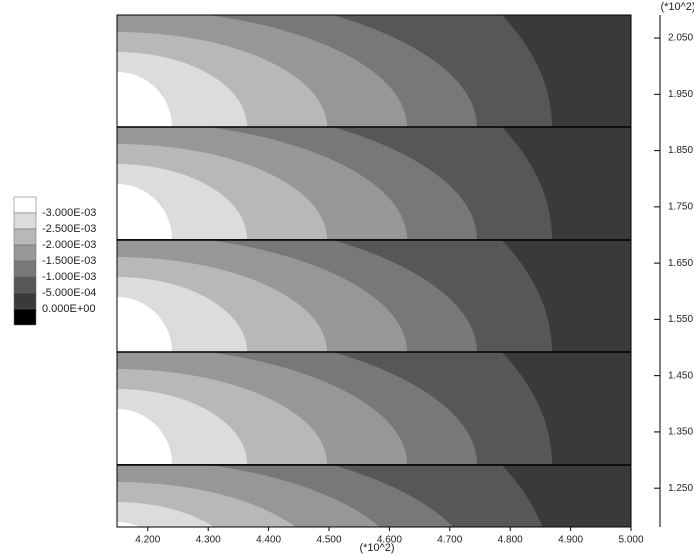 Image resolution: width=694 pixels, height=554 pixels. What do you see at coordinates (645, 271) in the screenshot?
I see `y-axis-strip` at bounding box center [645, 271].